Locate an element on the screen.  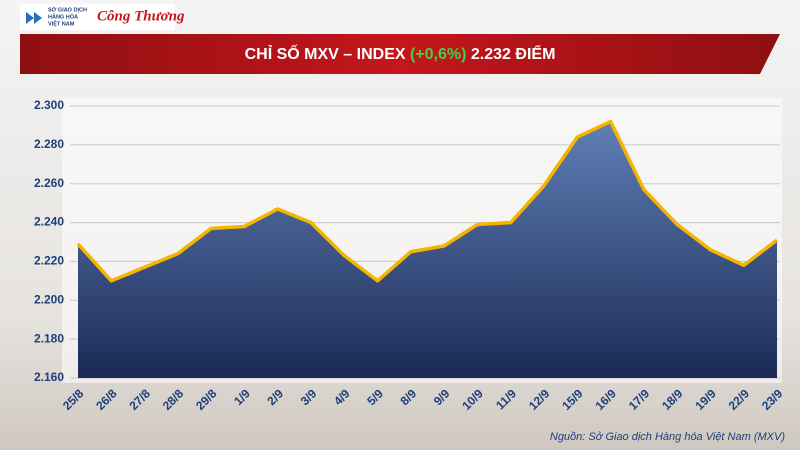
y-tick-label: 2.300 is located at coordinates (49, 105).